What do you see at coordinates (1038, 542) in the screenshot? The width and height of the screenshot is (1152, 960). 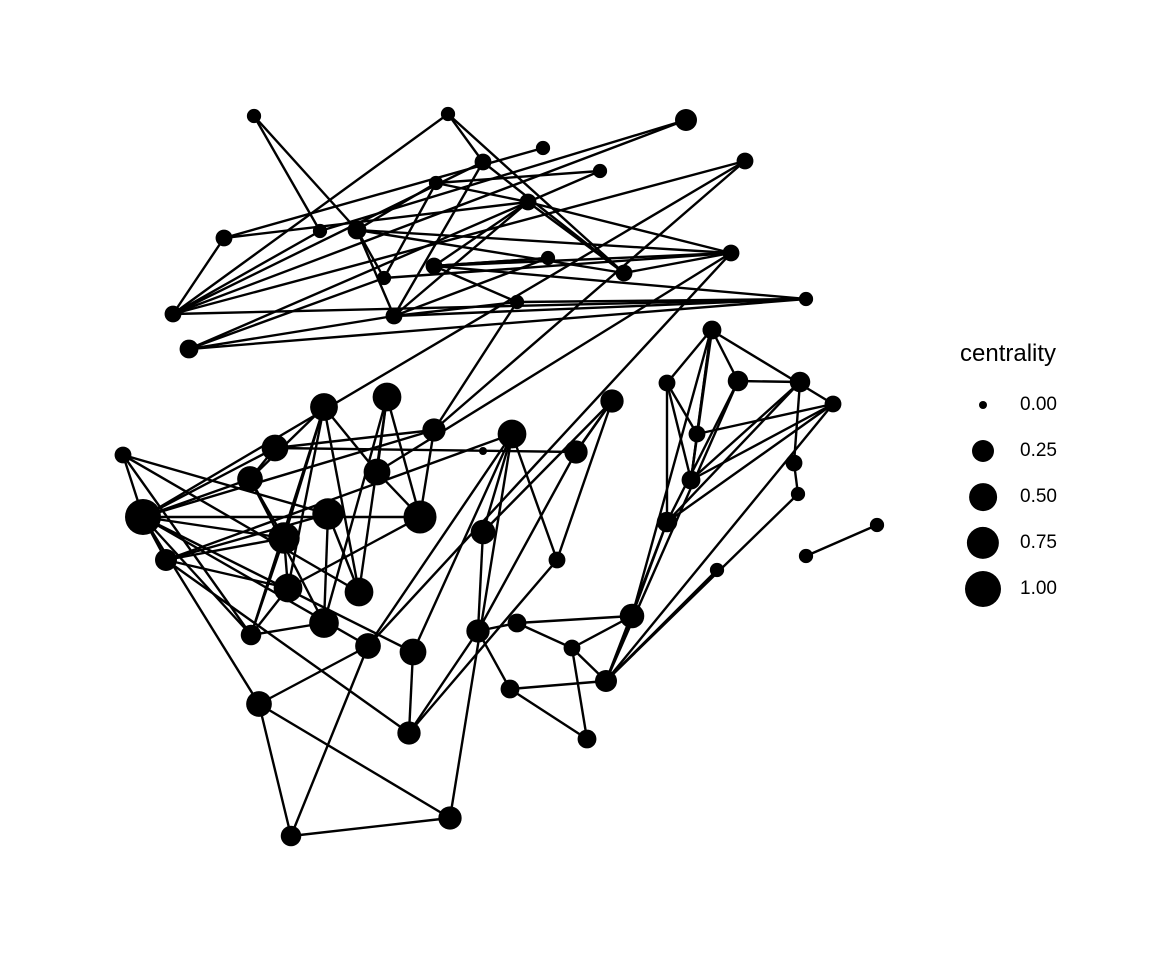 I see `legend-label: 0.75` at bounding box center [1038, 542].